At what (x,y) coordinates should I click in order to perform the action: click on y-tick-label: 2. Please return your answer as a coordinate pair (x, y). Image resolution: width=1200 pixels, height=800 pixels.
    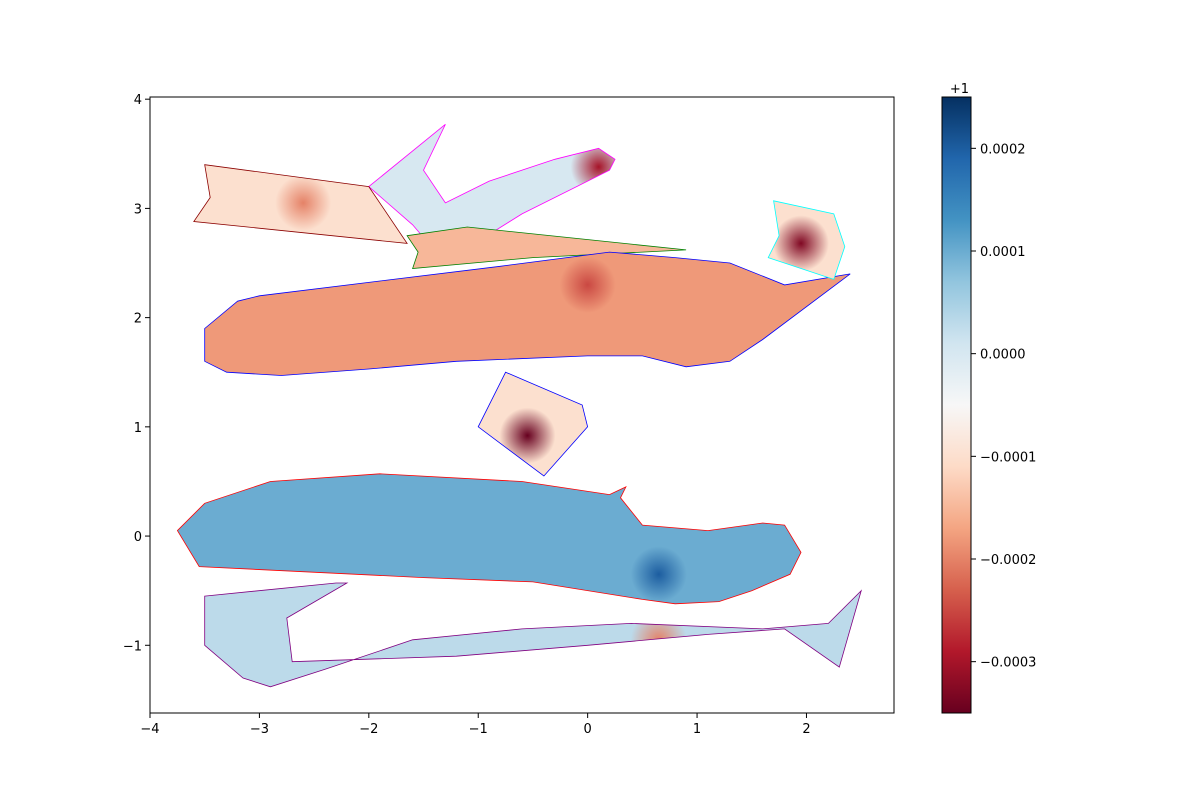
    Looking at the image, I should click on (138, 319).